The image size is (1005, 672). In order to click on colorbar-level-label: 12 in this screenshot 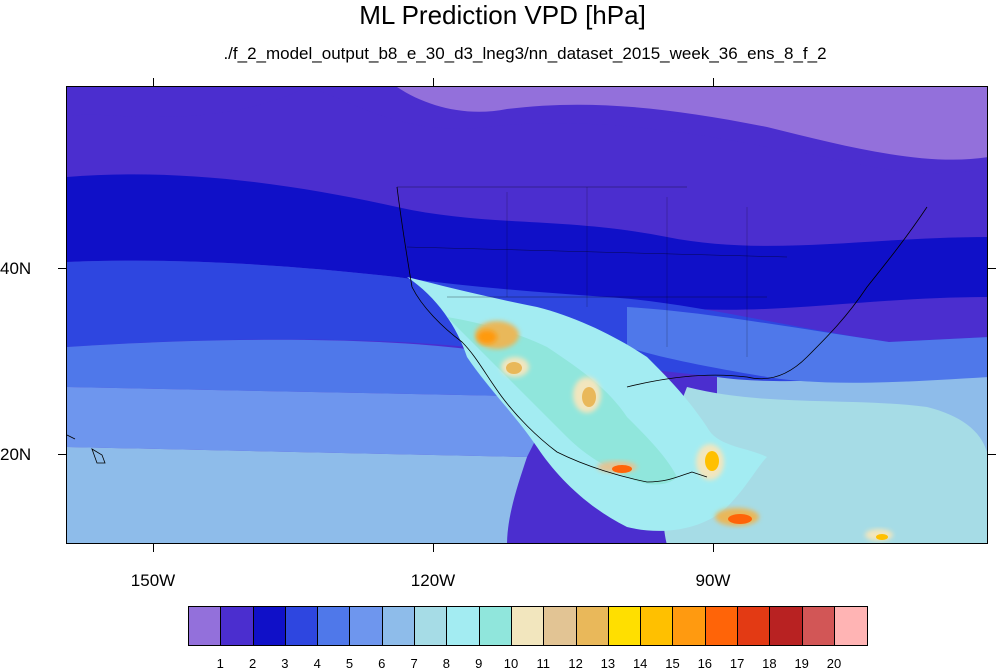, I will do `click(575, 663)`.